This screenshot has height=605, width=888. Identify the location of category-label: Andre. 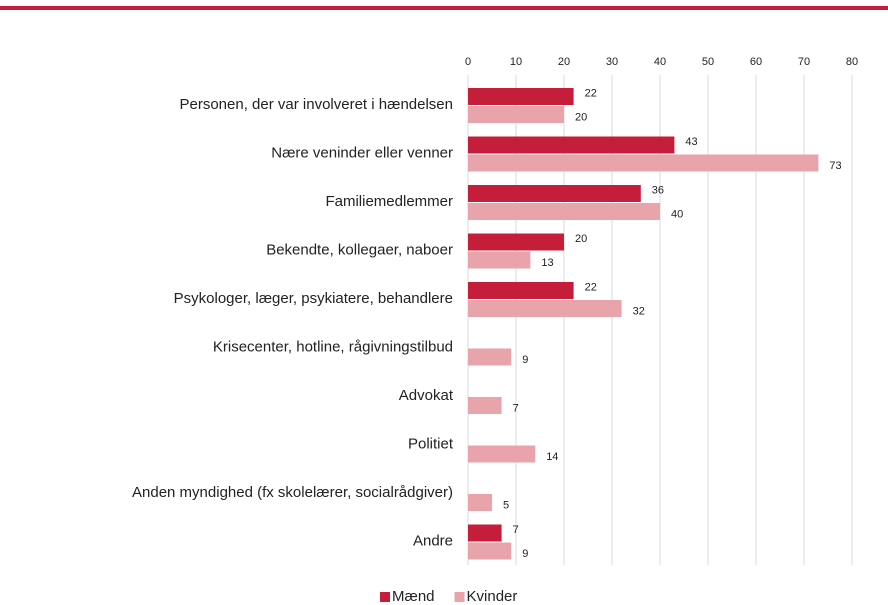
(433, 540).